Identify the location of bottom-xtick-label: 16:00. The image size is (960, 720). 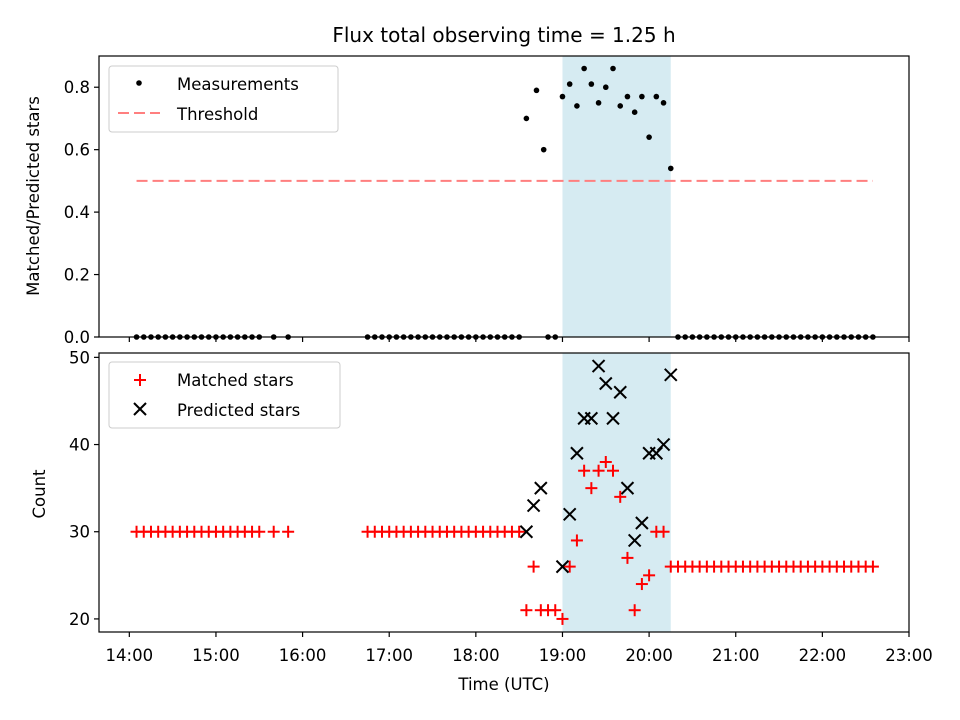
(303, 655).